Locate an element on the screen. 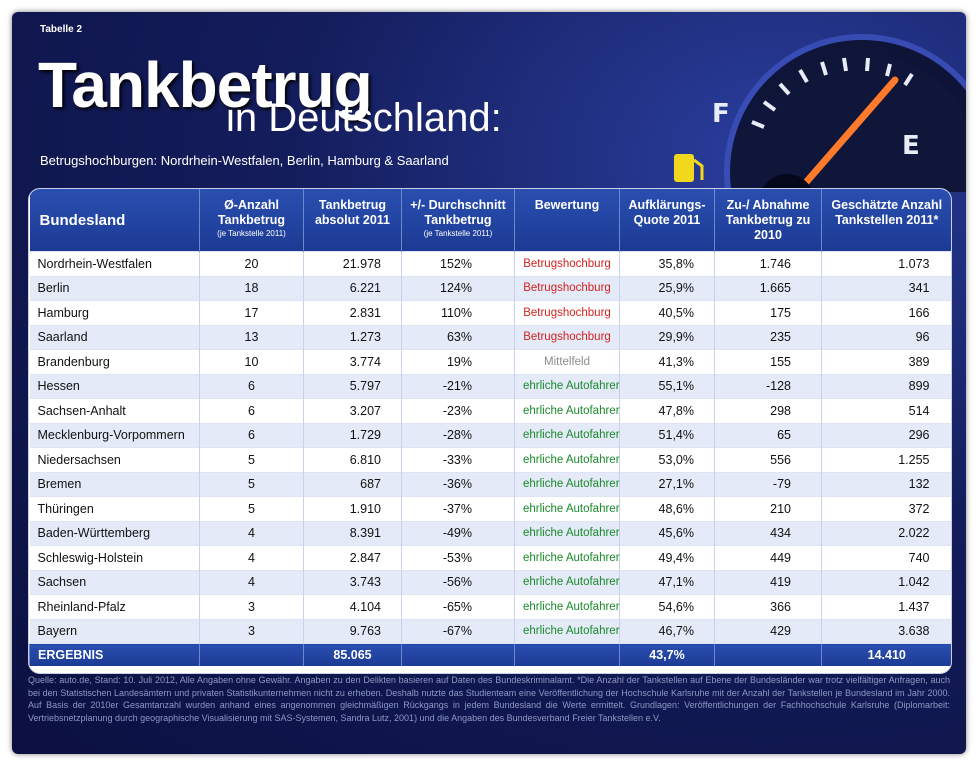 The image size is (980, 768). total-row: ERGEBNIS 85.065 43,7% 14.410 is located at coordinates (490, 654).